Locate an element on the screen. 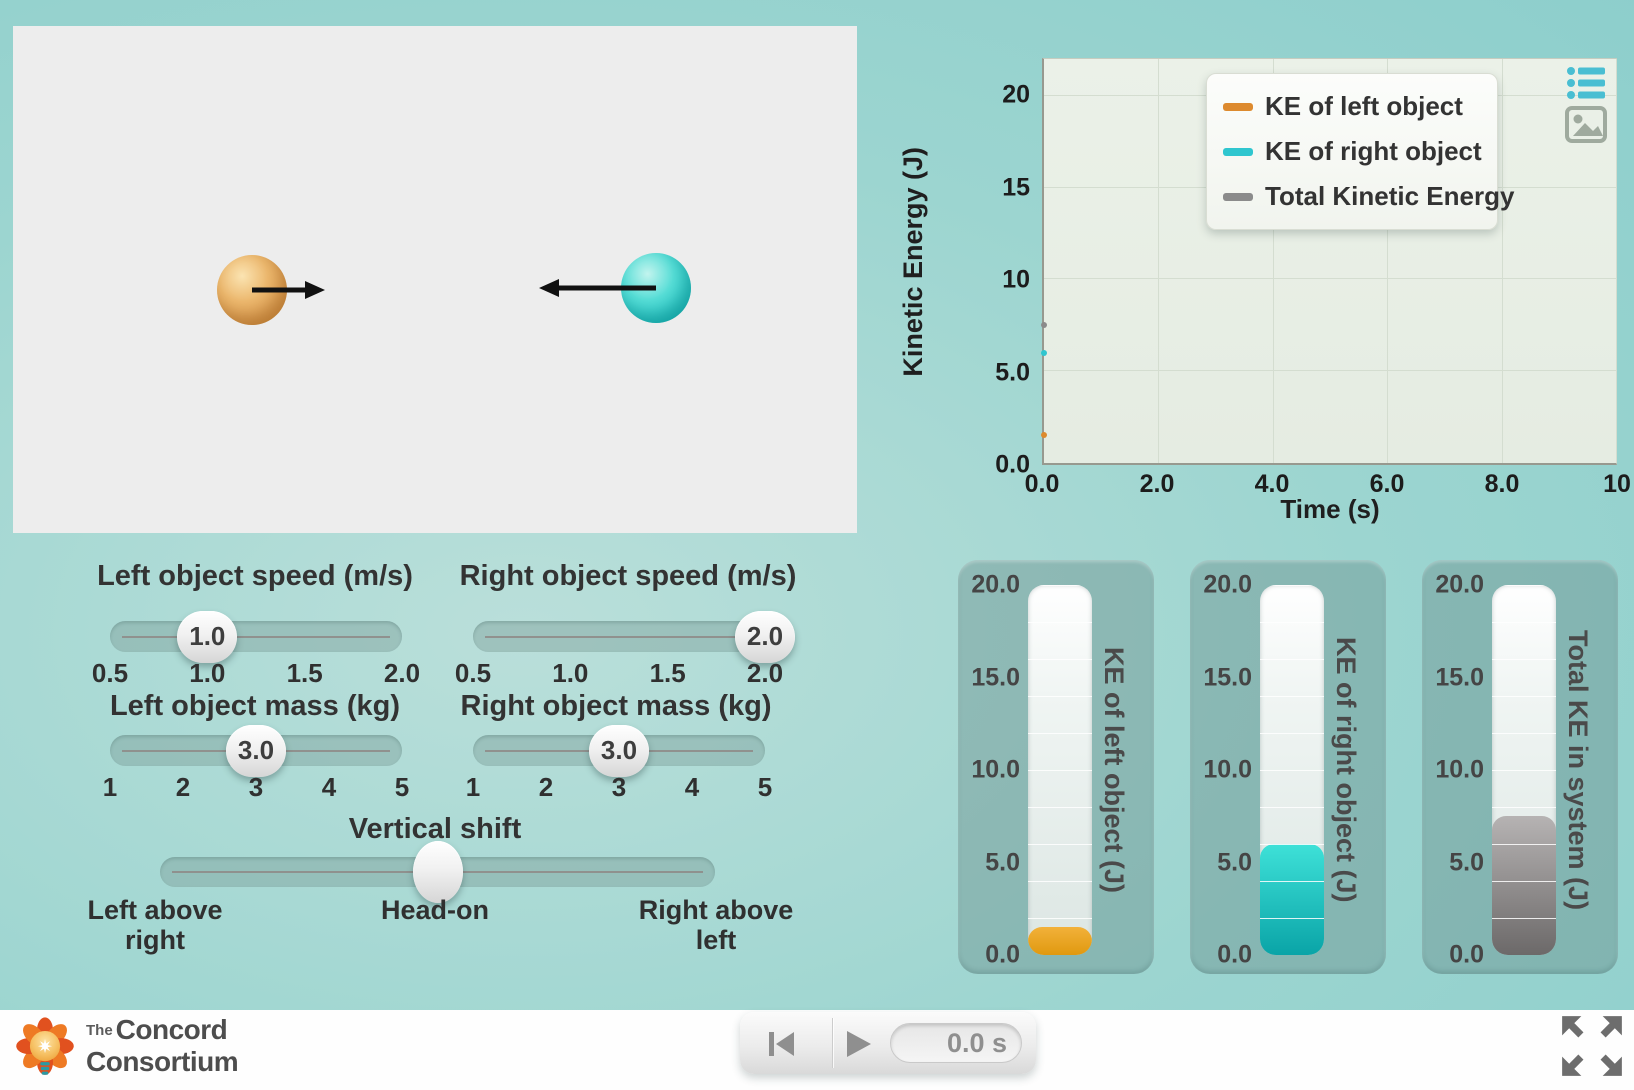 The height and width of the screenshot is (1090, 1634). legend-item-left-object: KE of left object is located at coordinates (1352, 106).